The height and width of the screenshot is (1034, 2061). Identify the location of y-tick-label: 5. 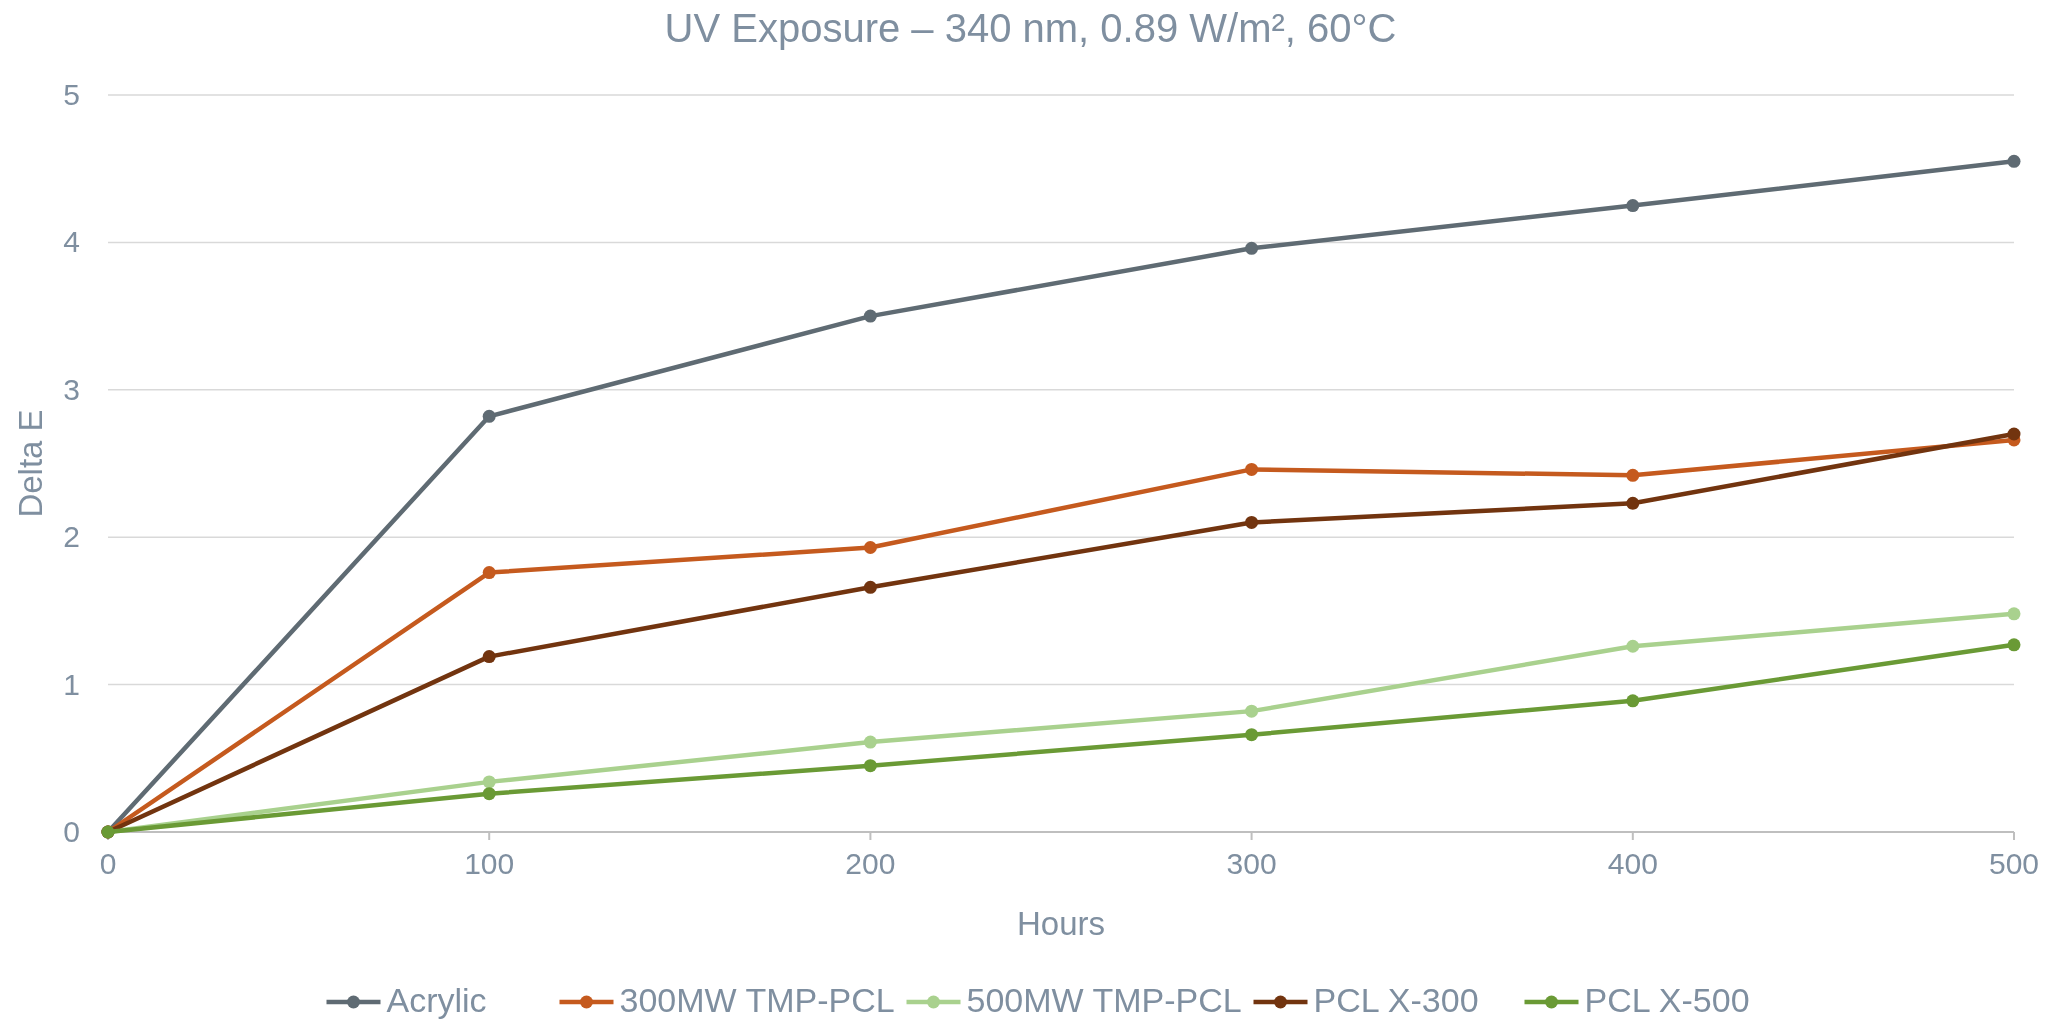
(71, 94).